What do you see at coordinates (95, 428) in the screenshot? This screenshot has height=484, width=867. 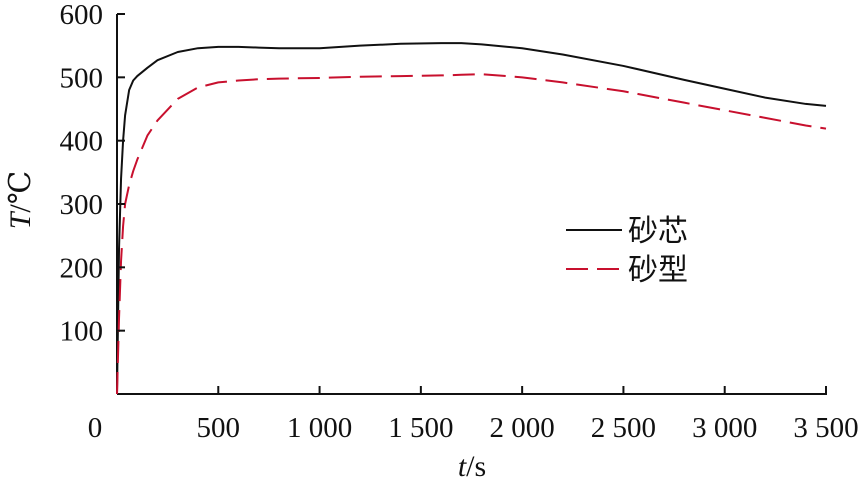 I see `origin-label: 0` at bounding box center [95, 428].